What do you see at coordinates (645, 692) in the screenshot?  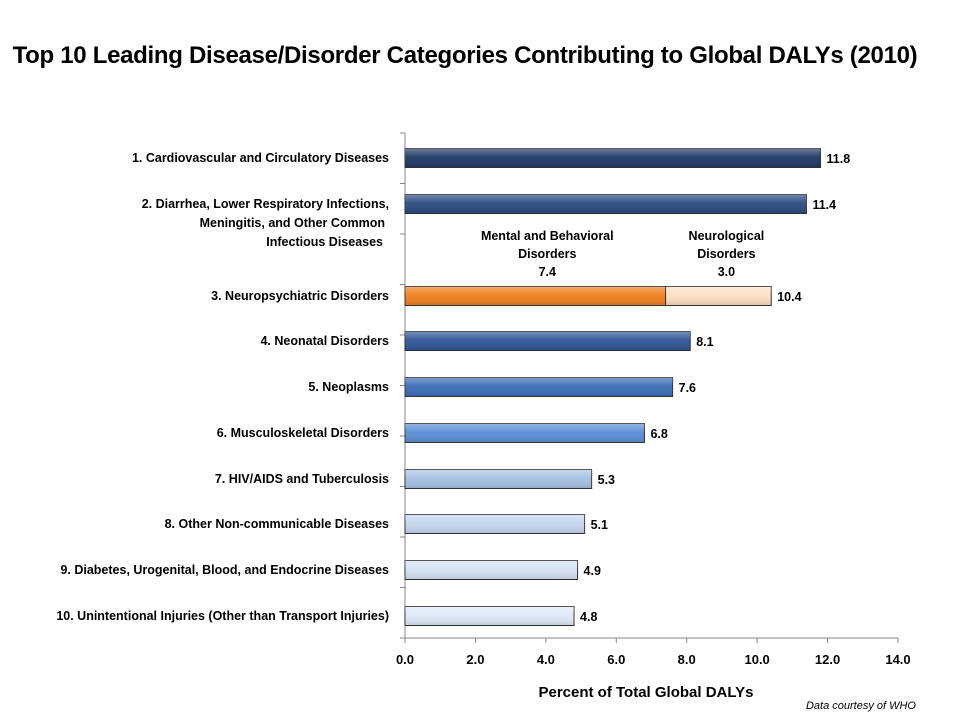 I see `x-axis-title: Percent of Total Global DALYs` at bounding box center [645, 692].